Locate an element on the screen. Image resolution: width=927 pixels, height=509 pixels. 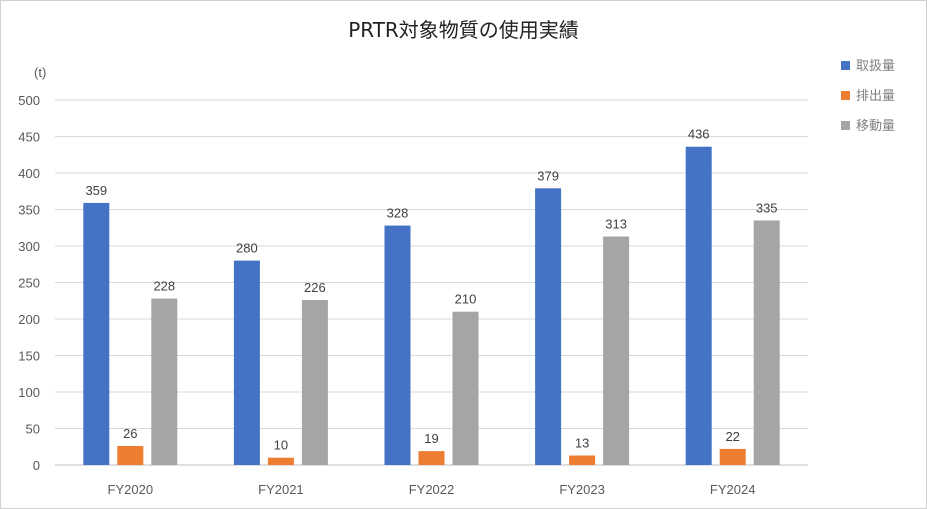
data-label: 335 is located at coordinates (767, 207).